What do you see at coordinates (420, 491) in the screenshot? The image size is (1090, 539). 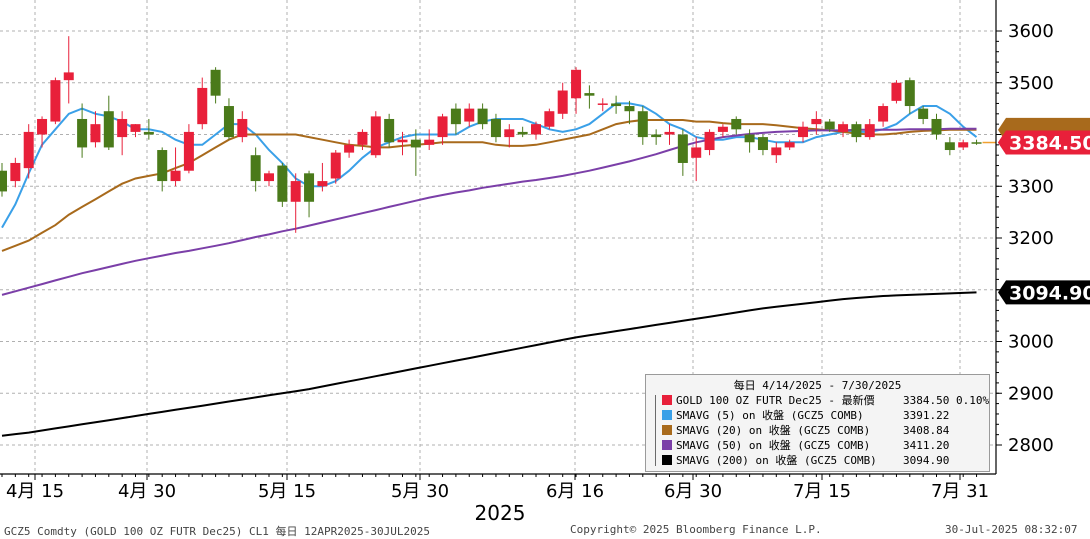 I see `x-tick-label: 5月 30` at bounding box center [420, 491].